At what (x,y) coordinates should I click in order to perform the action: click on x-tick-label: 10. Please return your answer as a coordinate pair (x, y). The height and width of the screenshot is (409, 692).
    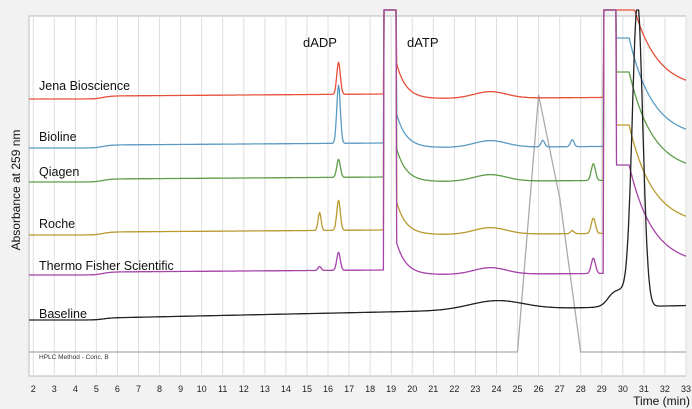
    Looking at the image, I should click on (202, 389).